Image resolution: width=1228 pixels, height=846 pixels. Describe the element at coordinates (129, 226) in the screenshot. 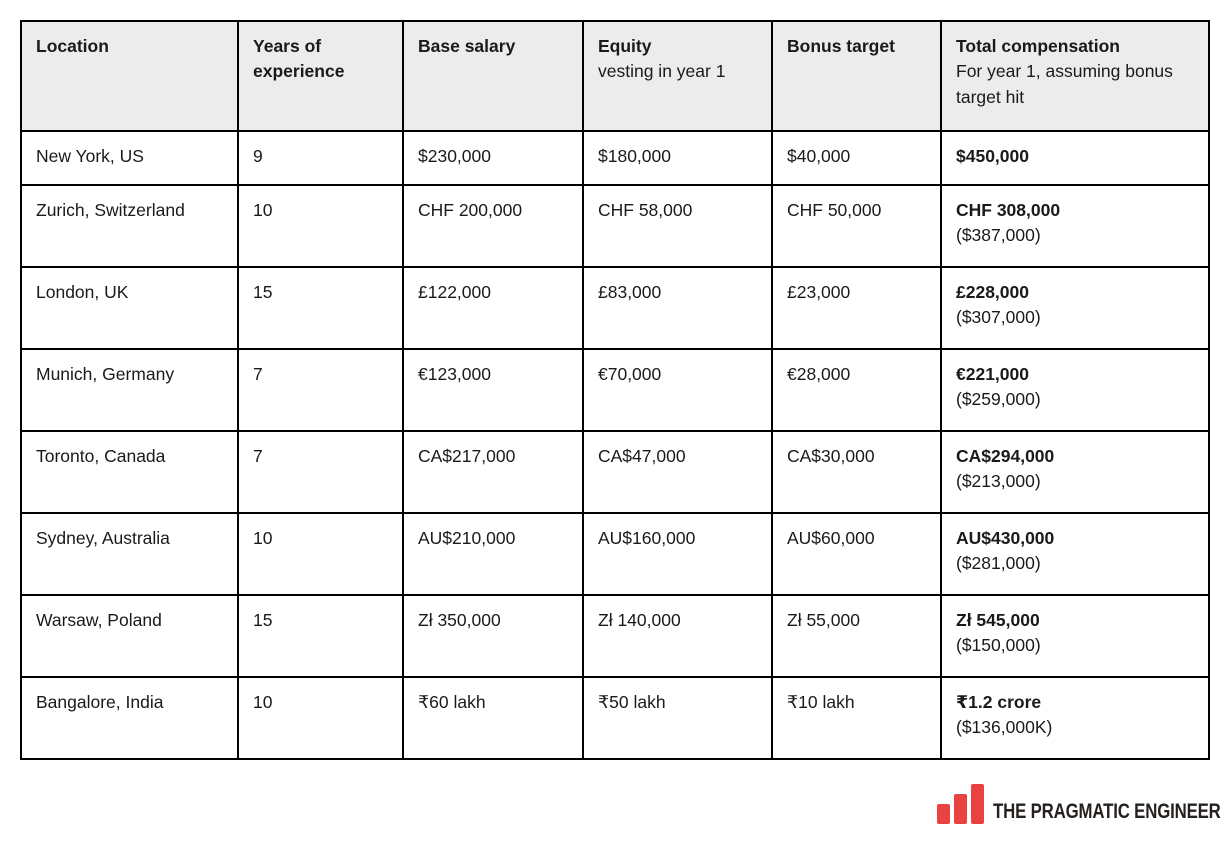

I see `cell-location: Zurich, Switzerland` at that location.